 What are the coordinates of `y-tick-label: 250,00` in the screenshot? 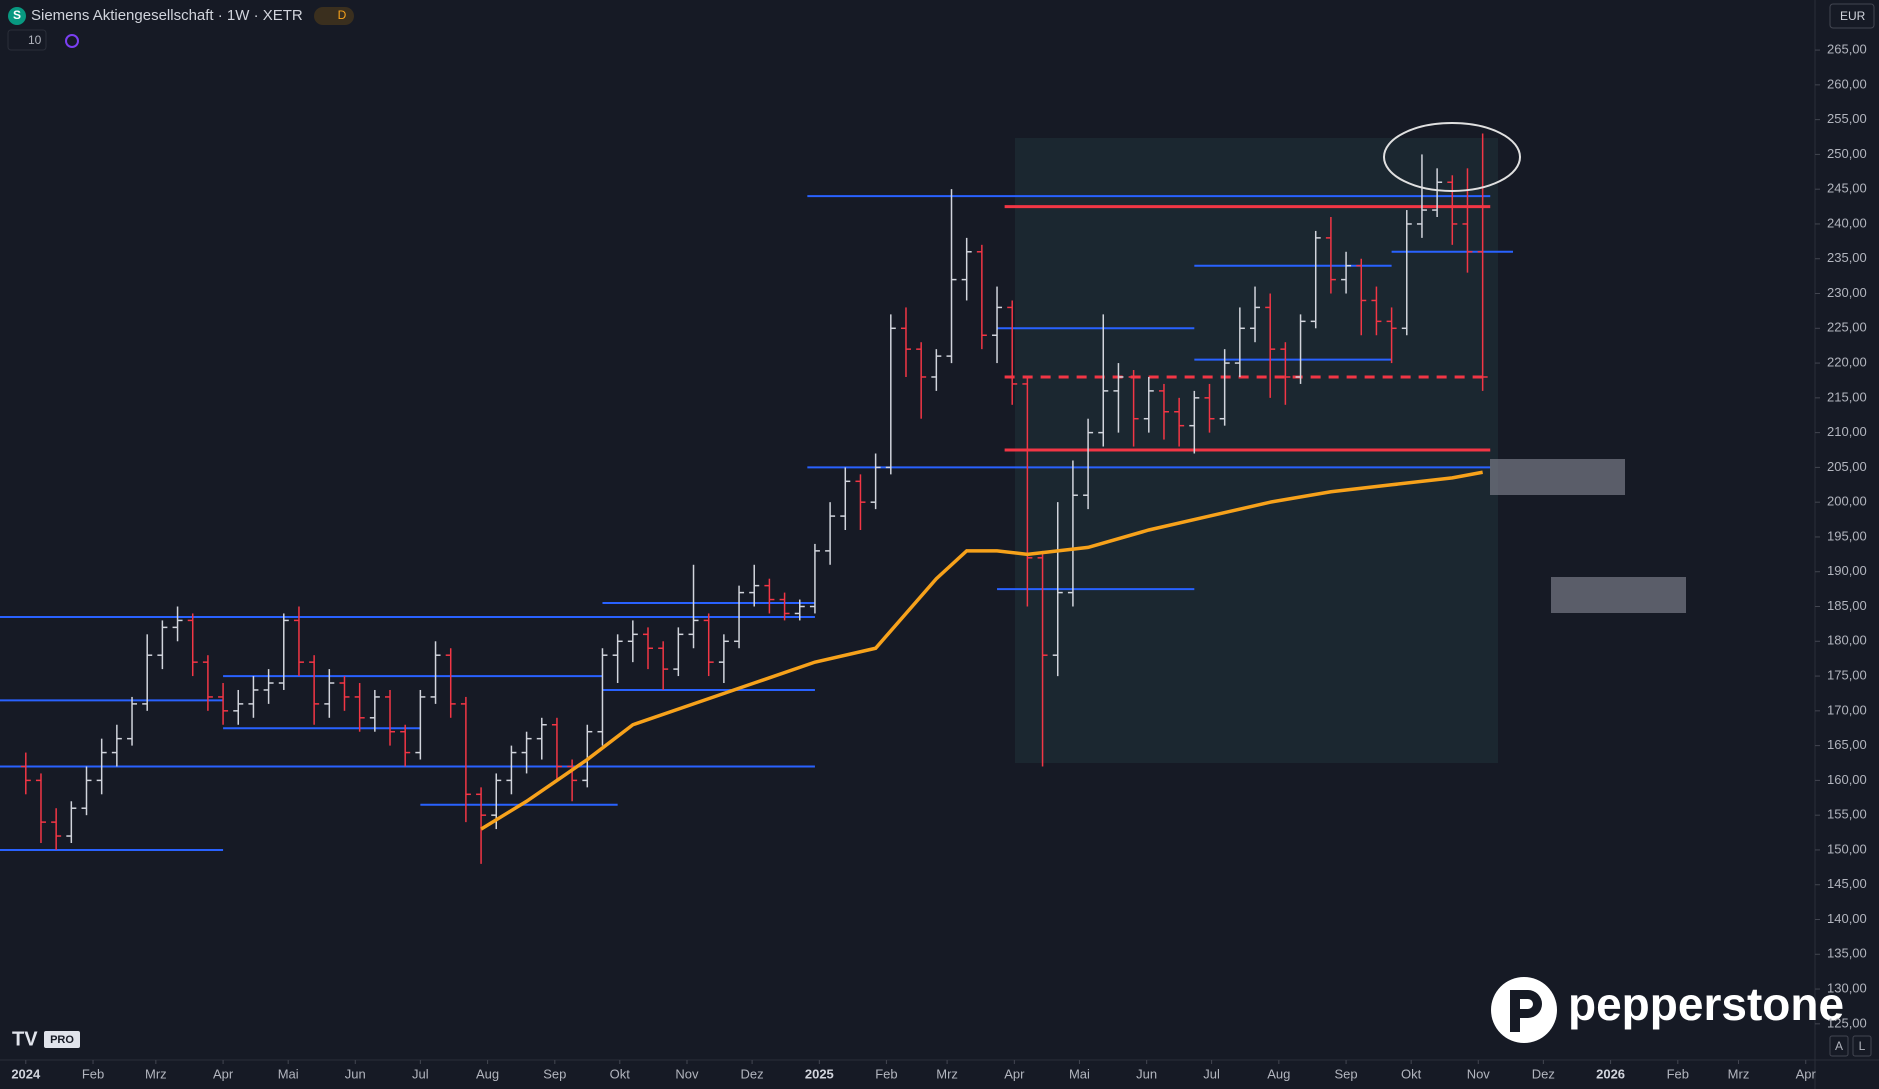 It's located at (1847, 153).